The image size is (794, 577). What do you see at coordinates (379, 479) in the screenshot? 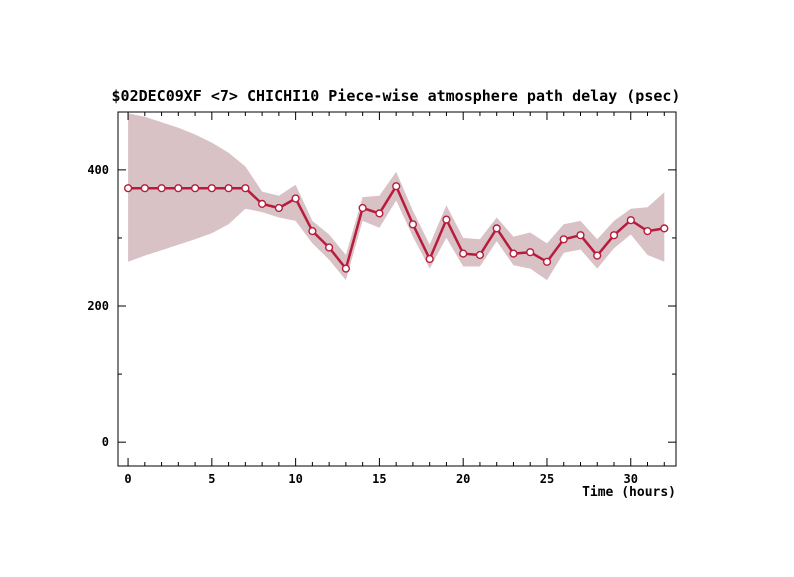
I see `x-tick-label: 15` at bounding box center [379, 479].